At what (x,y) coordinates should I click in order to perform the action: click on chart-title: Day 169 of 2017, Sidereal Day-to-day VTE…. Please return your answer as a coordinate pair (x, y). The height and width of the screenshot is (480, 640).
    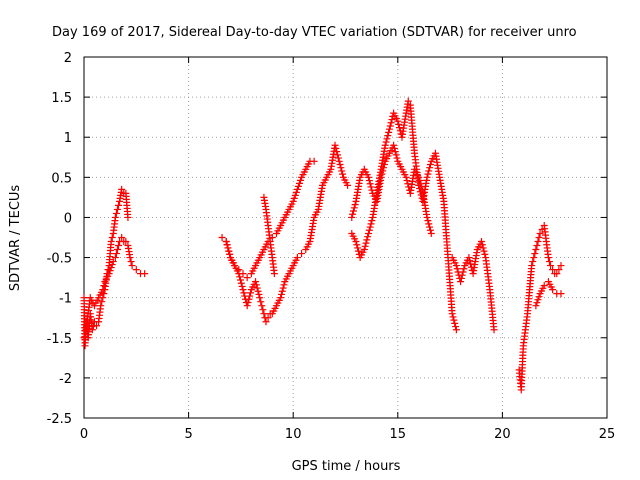
    Looking at the image, I should click on (314, 32).